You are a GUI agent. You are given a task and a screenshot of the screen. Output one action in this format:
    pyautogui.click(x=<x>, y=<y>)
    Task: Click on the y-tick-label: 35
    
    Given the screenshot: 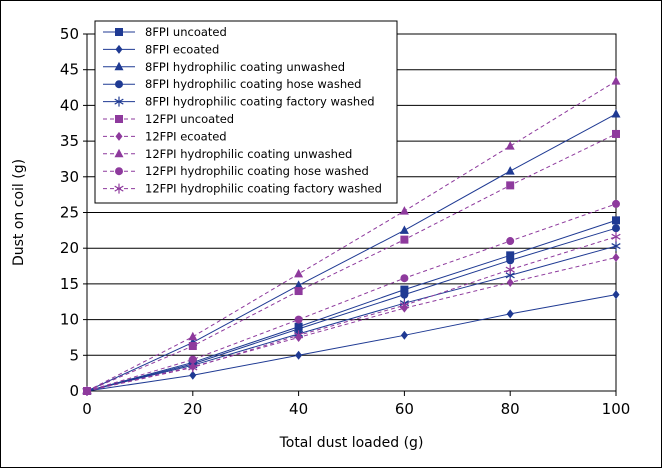 What is the action you would take?
    pyautogui.click(x=69, y=141)
    